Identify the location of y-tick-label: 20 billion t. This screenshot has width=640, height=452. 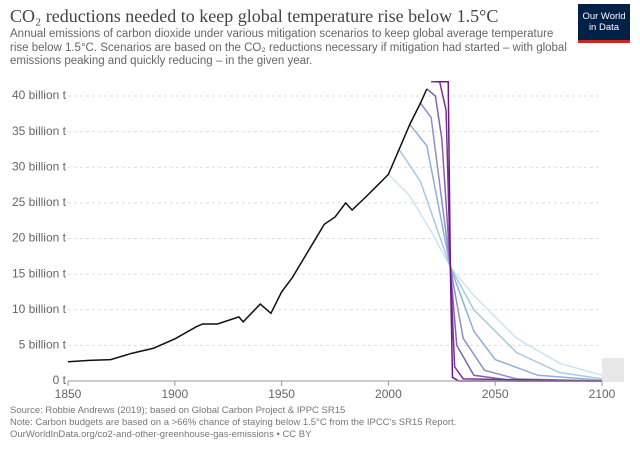
(39, 238).